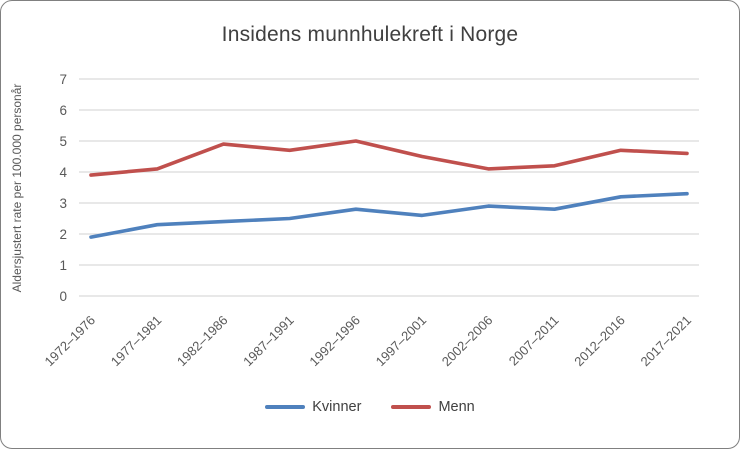 This screenshot has height=449, width=740. I want to click on x-tick-label-9: 2017–2021, so click(665, 341).